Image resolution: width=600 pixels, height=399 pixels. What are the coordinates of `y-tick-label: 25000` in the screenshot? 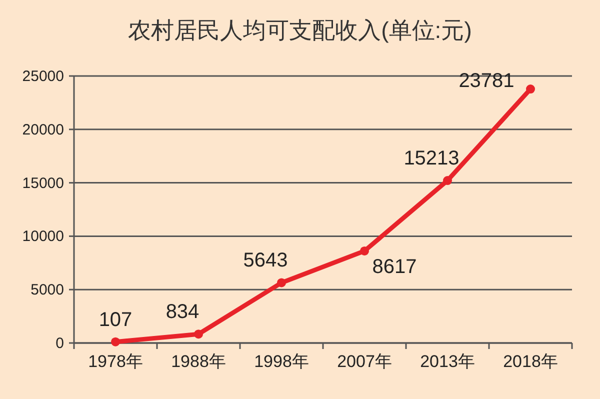 It's located at (43, 76).